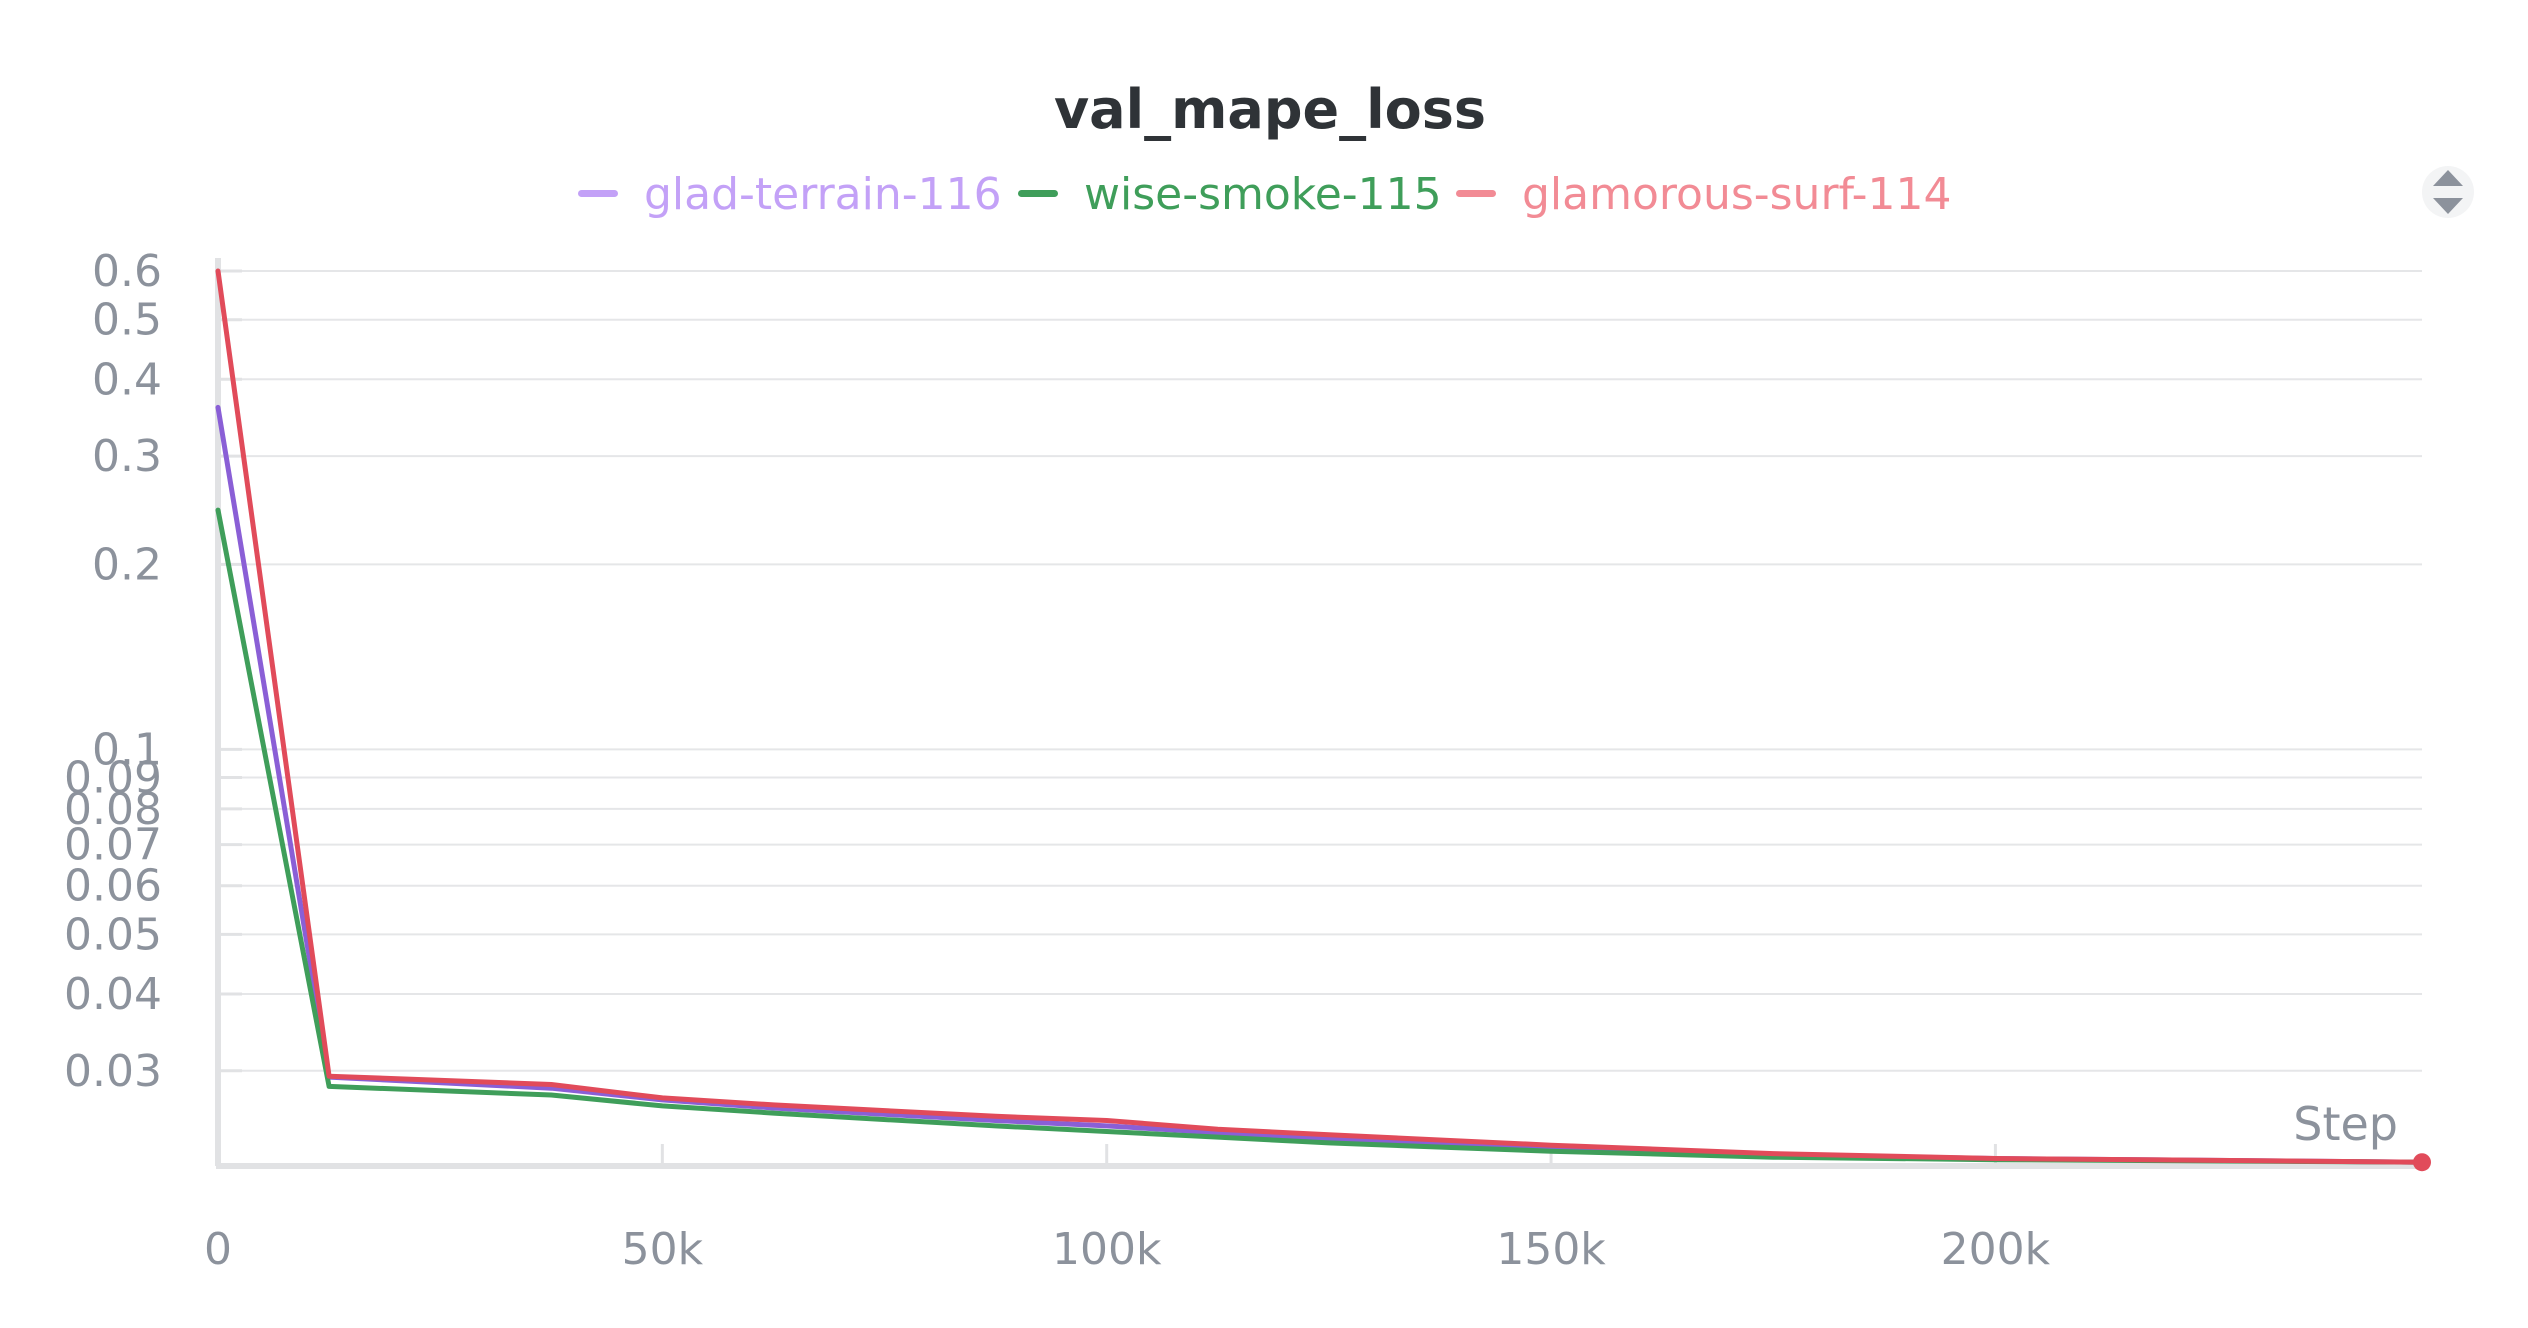  I want to click on x-tick-label: 50k, so click(663, 1249).